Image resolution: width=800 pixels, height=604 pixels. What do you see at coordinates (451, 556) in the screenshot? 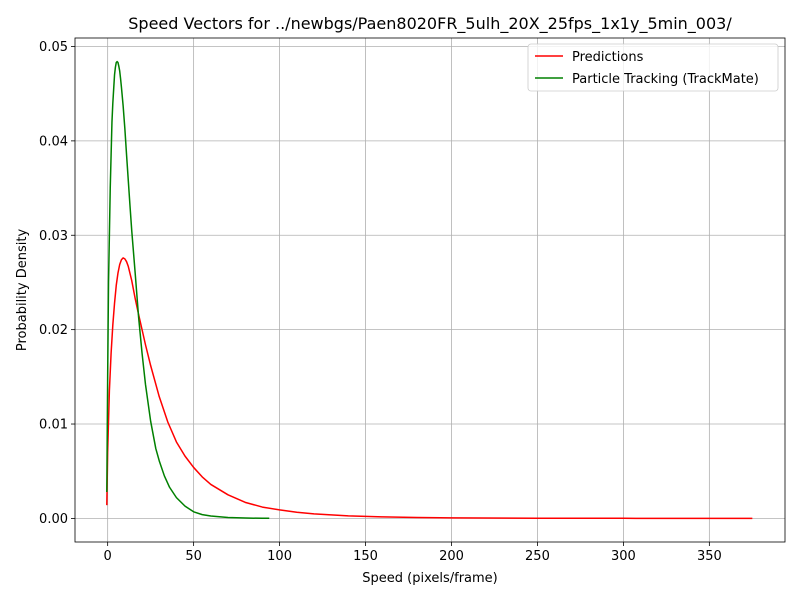
I see `x-tick-label: 200` at bounding box center [451, 556].